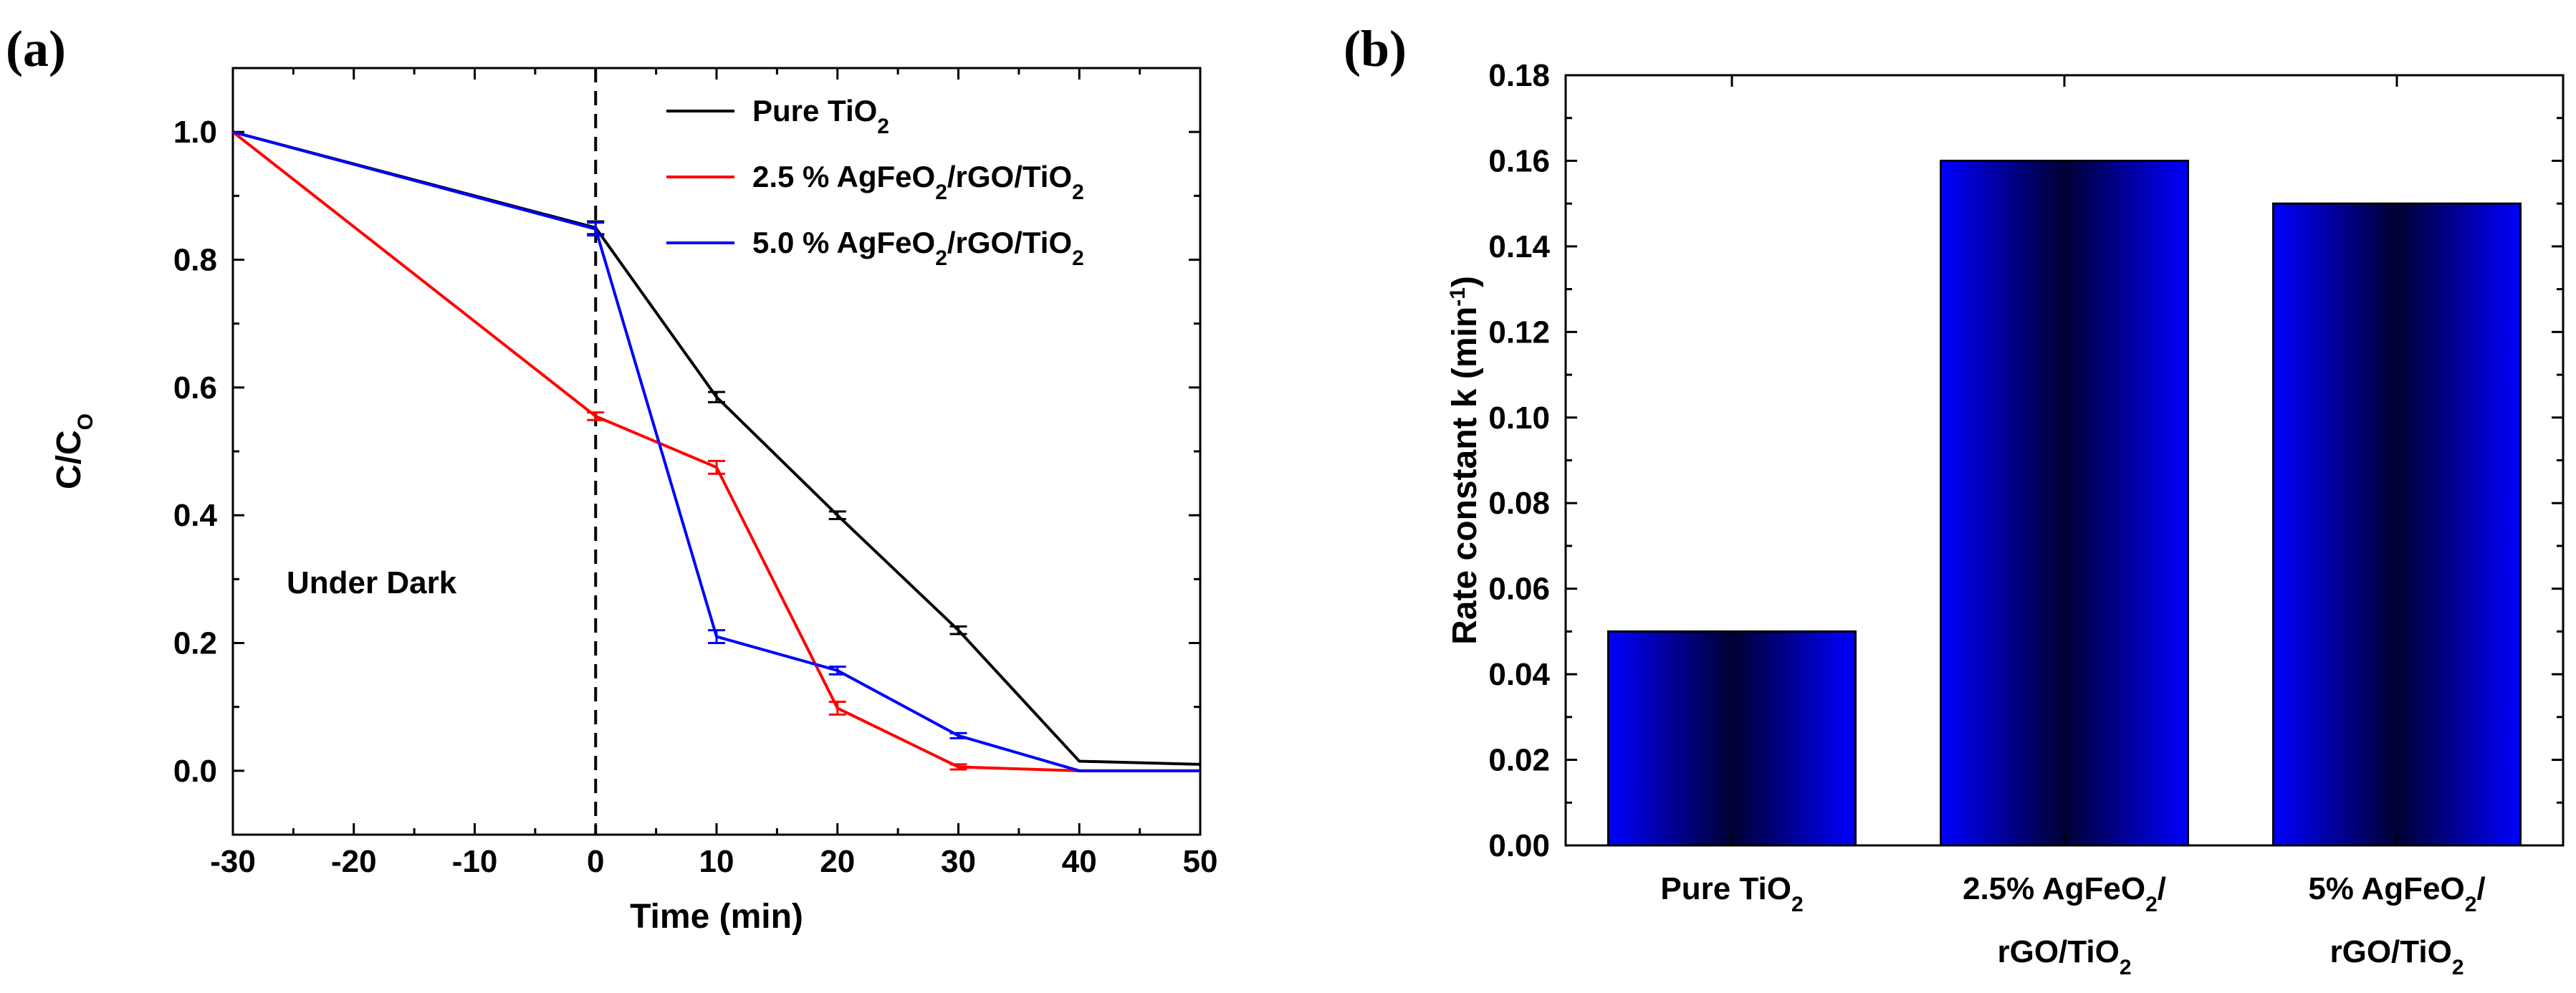 This screenshot has height=993, width=2576. What do you see at coordinates (1519, 845) in the screenshot?
I see `y-tick-label: 0.00` at bounding box center [1519, 845].